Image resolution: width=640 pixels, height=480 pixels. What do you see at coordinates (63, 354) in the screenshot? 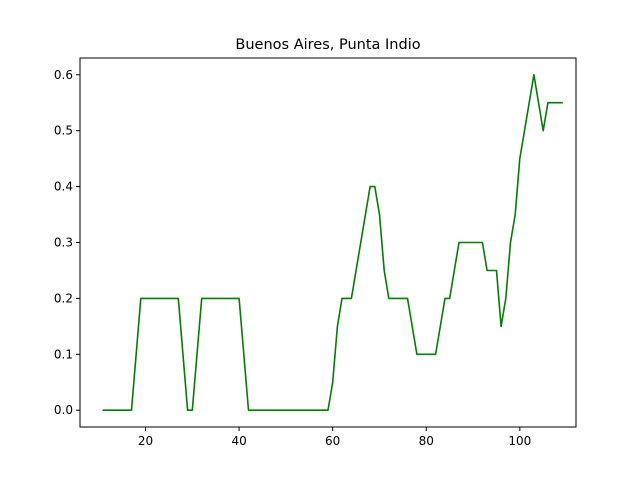
I see `y-tick-label: 0.1` at bounding box center [63, 354].